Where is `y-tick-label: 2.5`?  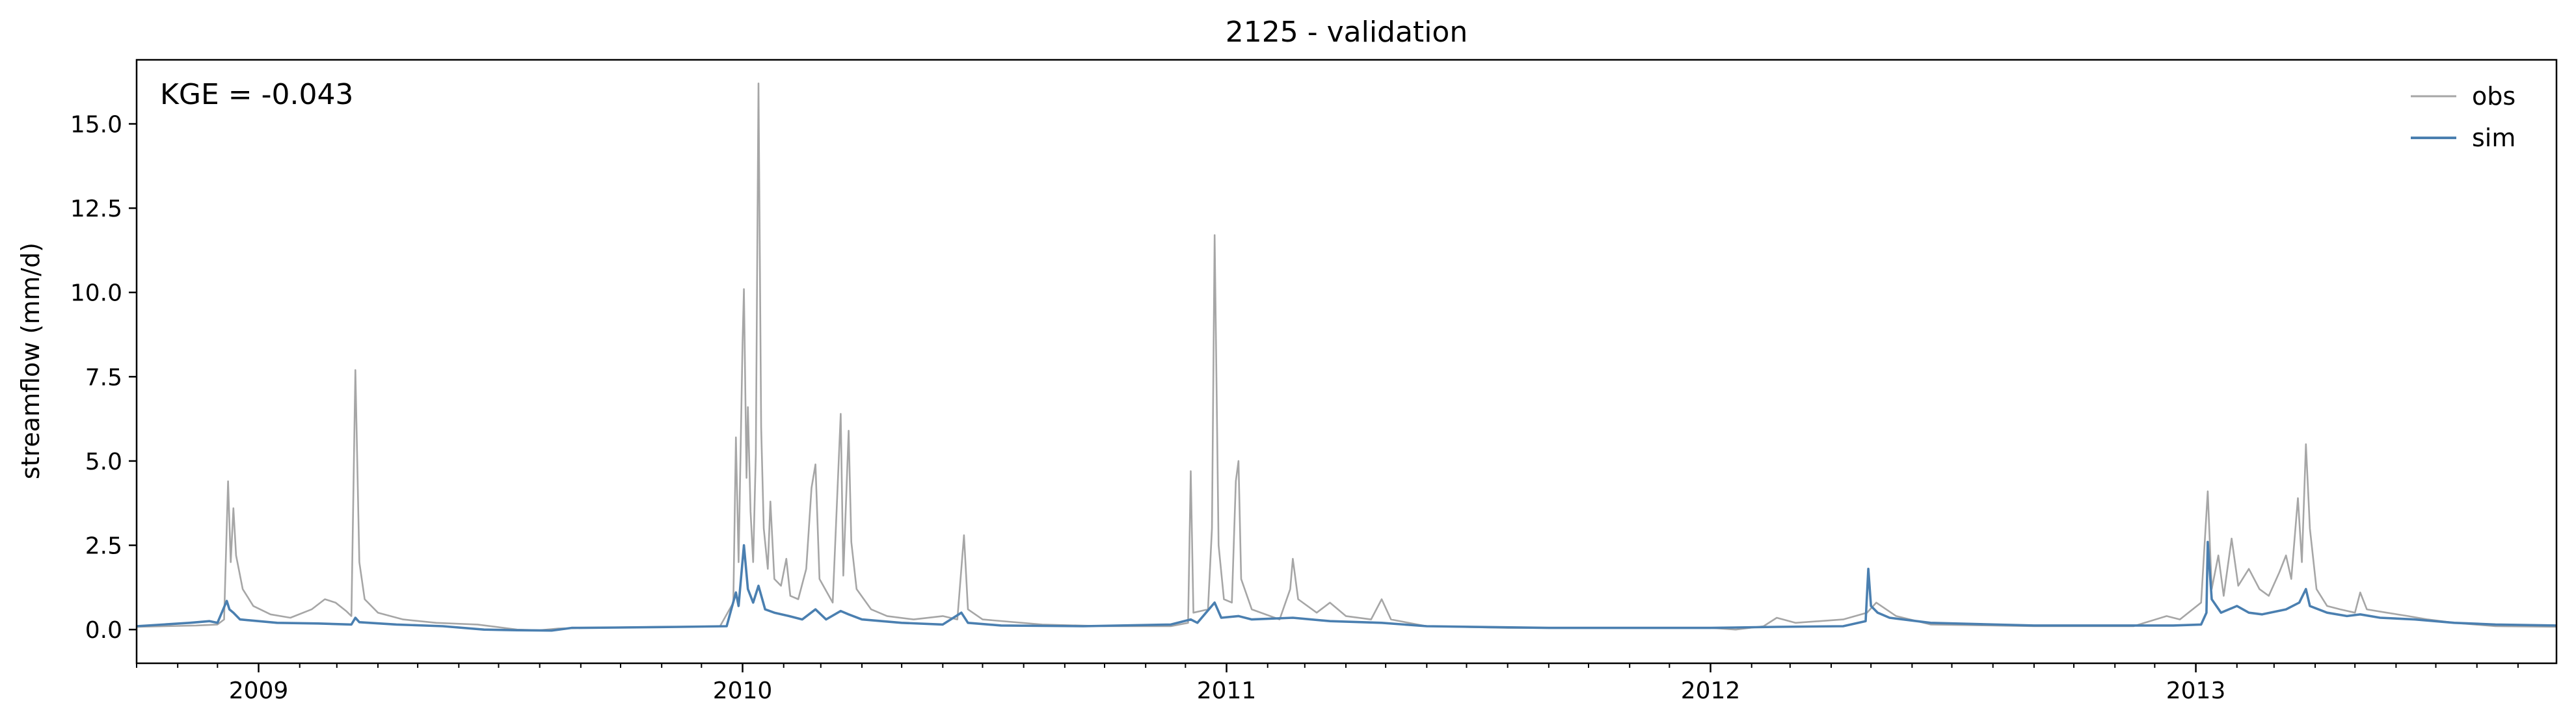 y-tick-label: 2.5 is located at coordinates (103, 546).